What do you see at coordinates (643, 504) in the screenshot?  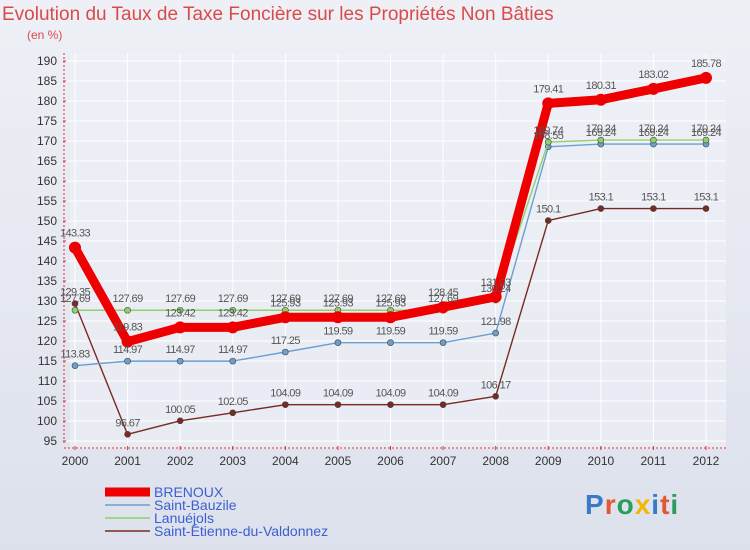 I see `brand-letter: x` at bounding box center [643, 504].